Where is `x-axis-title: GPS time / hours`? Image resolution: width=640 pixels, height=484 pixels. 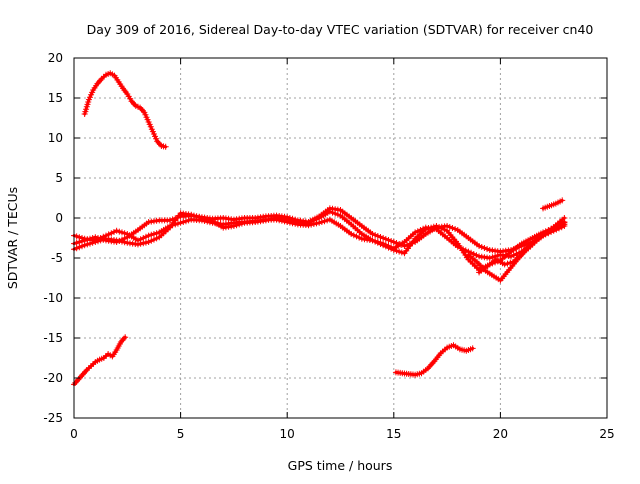
x-axis-title: GPS time / hours is located at coordinates (340, 465).